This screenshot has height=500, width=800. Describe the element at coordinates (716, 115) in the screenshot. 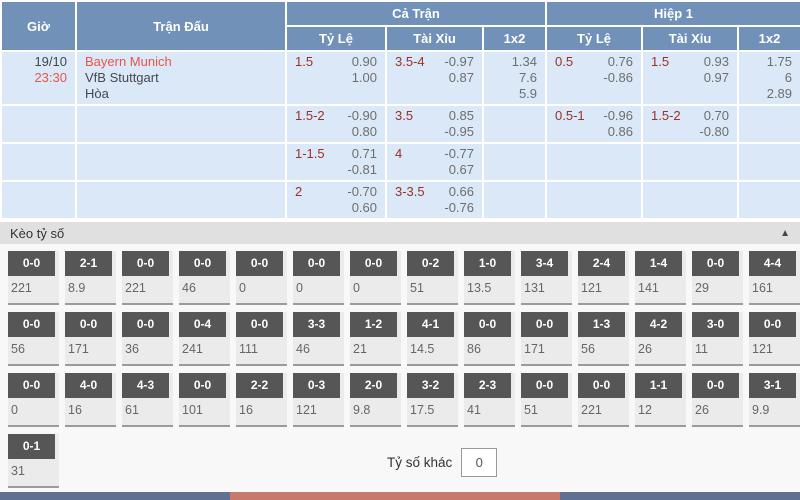

I see `odds-value: 0.70` at that location.